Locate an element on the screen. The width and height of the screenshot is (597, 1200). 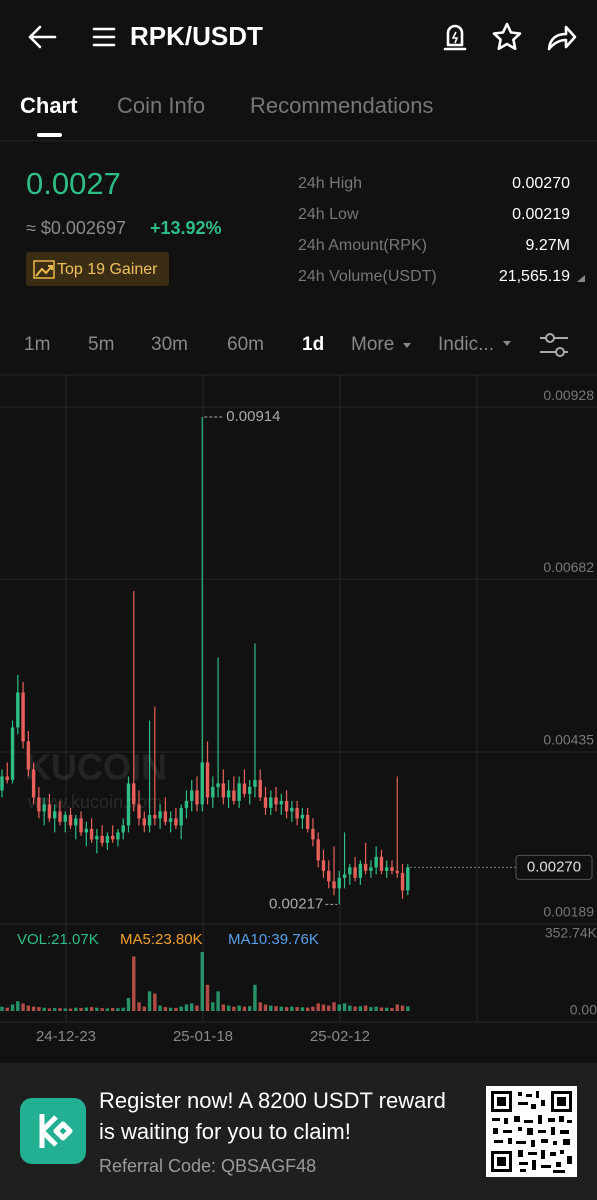
y-tick-label: 0.00682 is located at coordinates (568, 567).